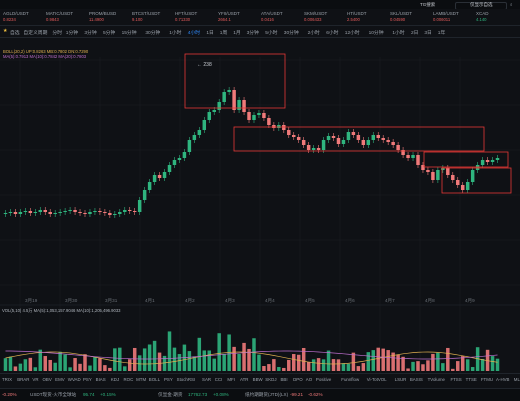 This screenshot has width=520, height=401. Describe the element at coordinates (271, 379) in the screenshot. I see `indicator-tab: SKDJ` at that location.